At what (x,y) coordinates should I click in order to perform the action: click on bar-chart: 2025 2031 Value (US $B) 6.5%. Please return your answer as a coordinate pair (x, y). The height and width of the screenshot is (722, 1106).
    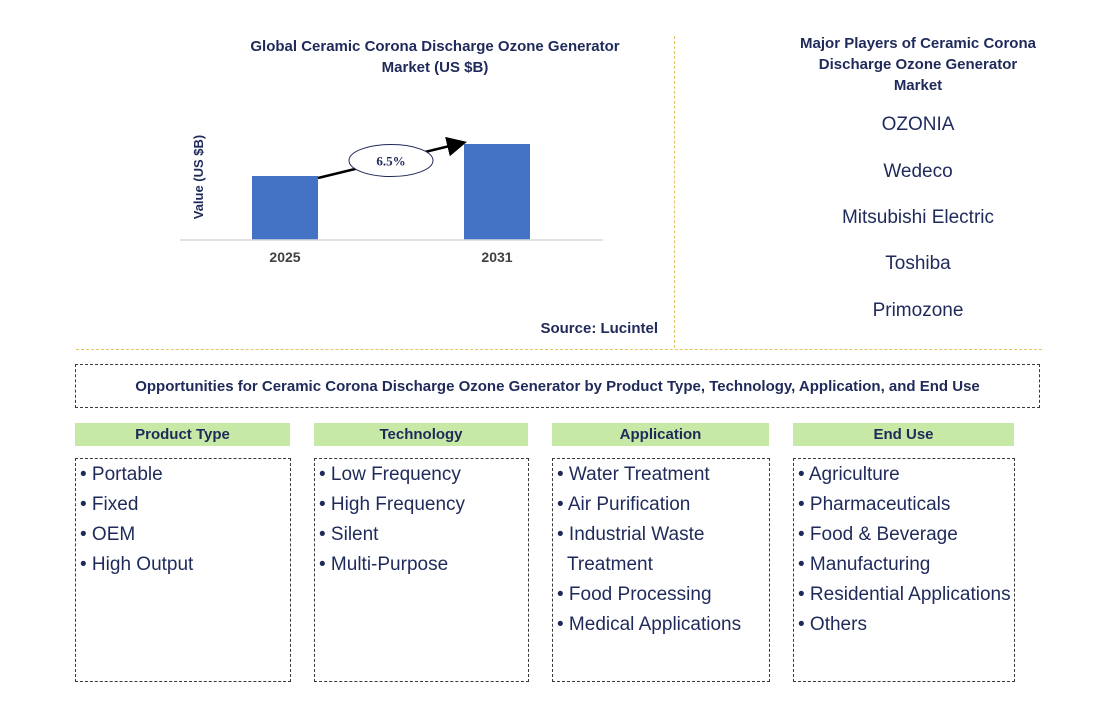
    Looking at the image, I should click on (391, 200).